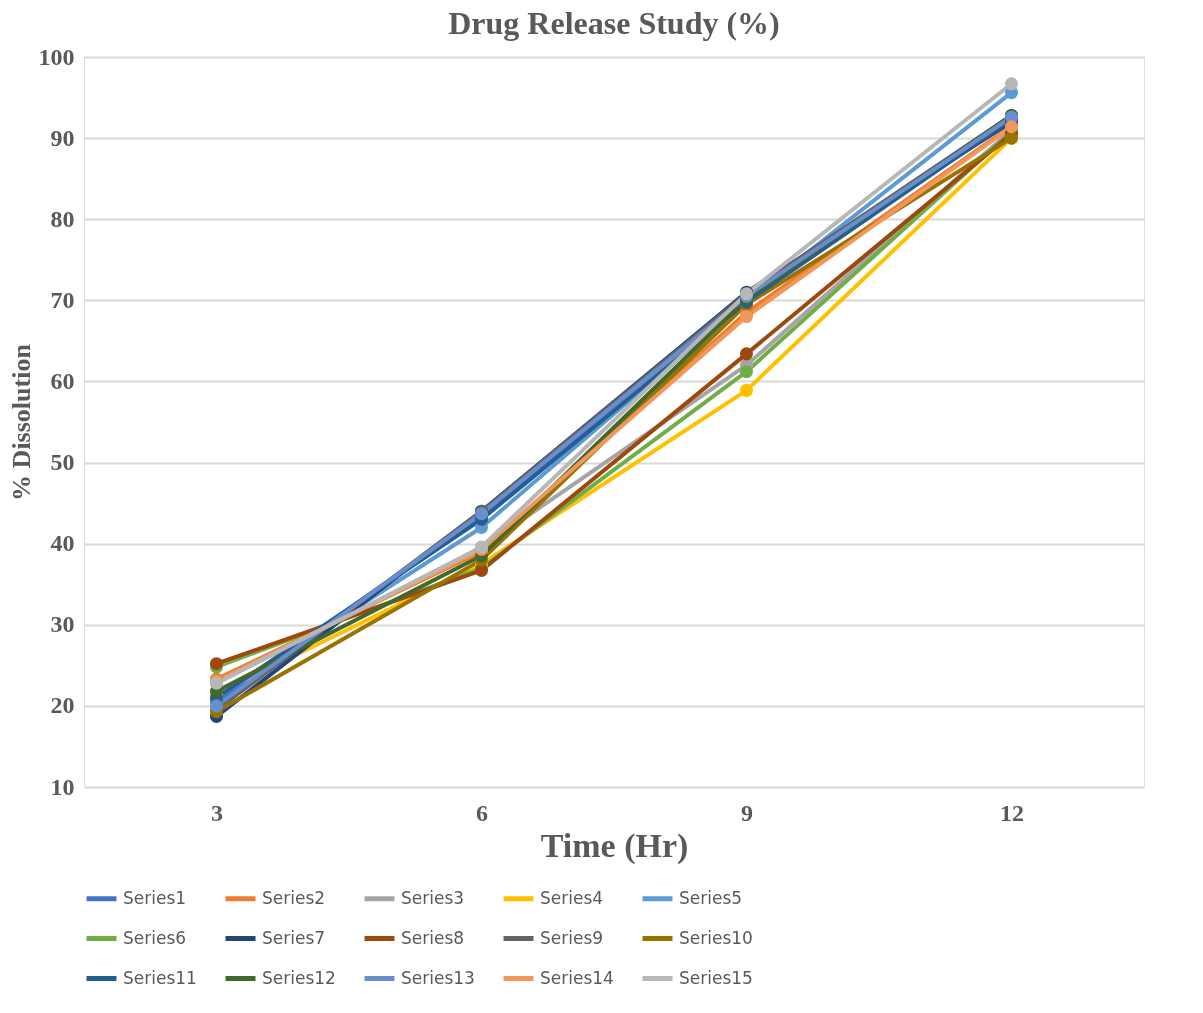  Describe the element at coordinates (299, 977) in the screenshot. I see `legend-label: Series12` at that location.